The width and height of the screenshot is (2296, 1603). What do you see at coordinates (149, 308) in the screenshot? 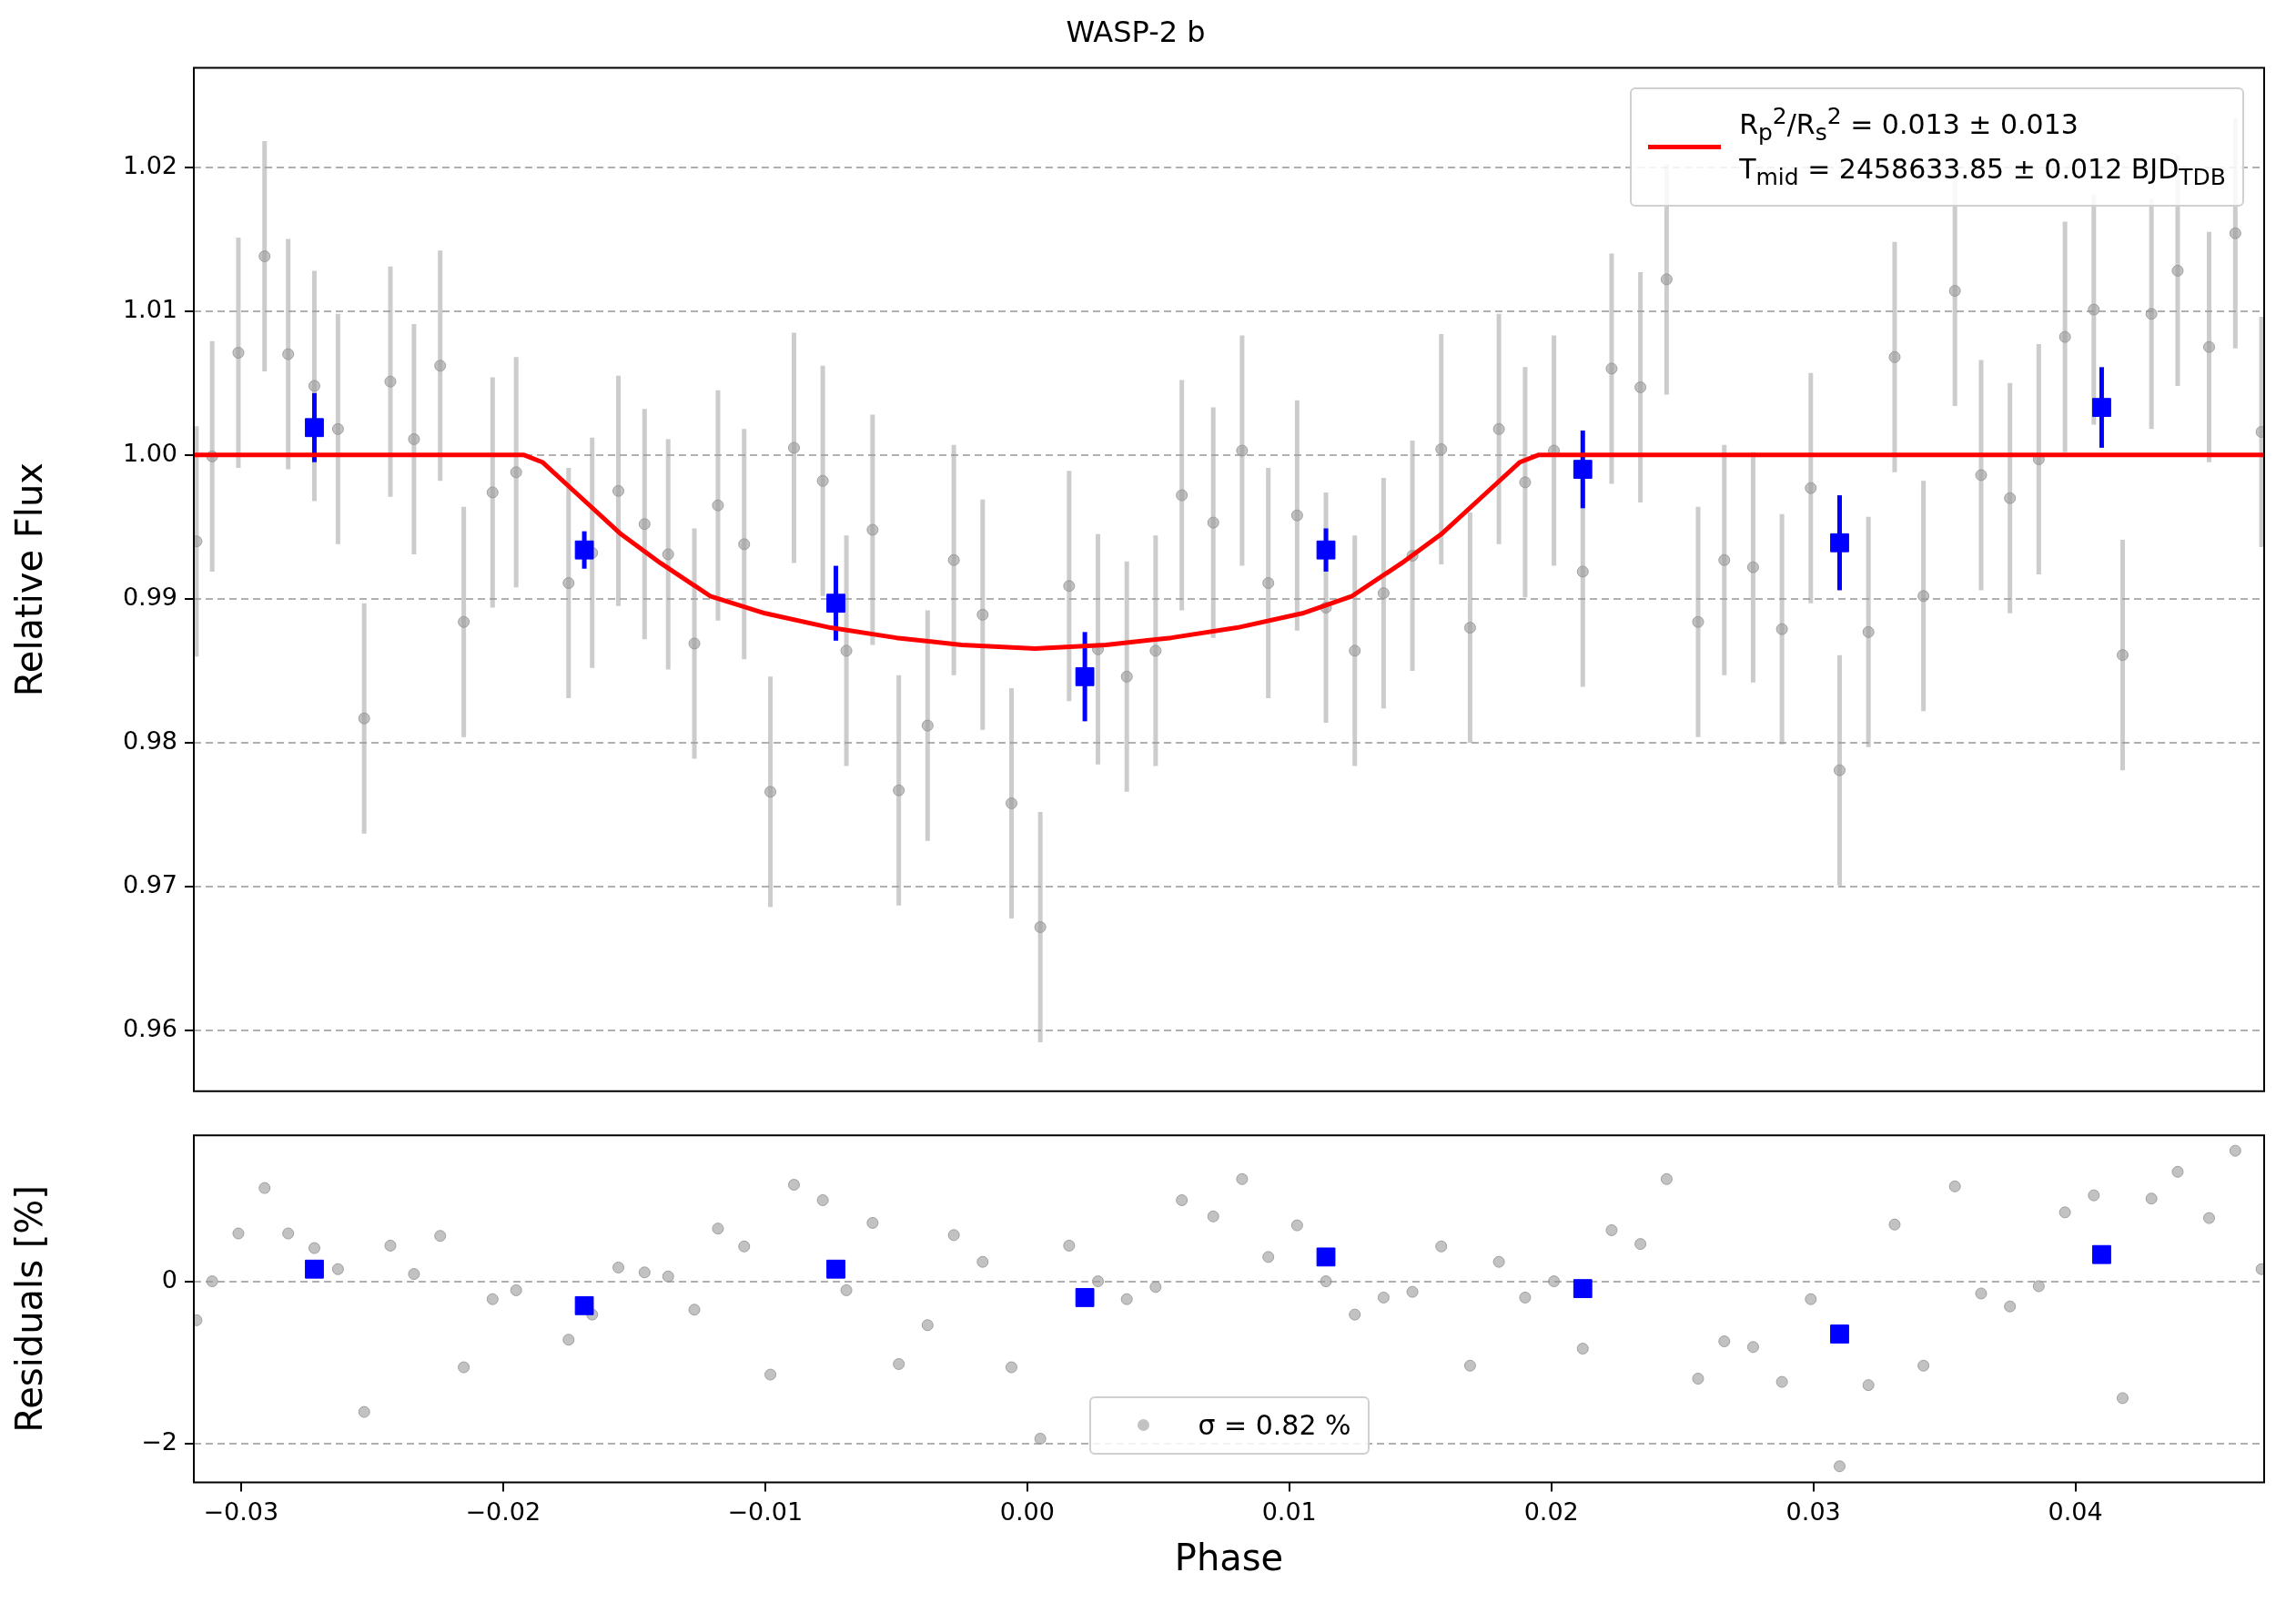
I see `y-tick-label: 1.01` at bounding box center [149, 308].